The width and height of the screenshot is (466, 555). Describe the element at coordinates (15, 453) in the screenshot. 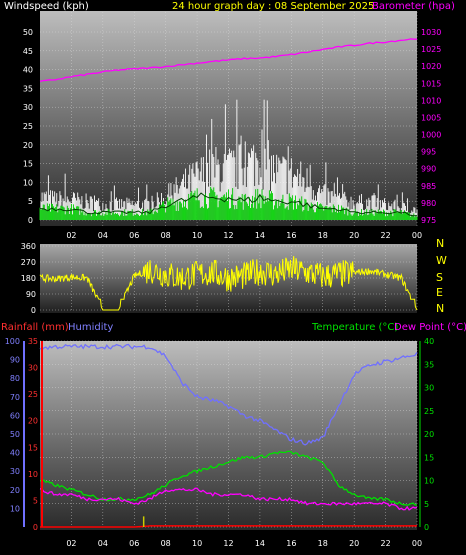

I see `humidity-y-tick: 40` at that location.